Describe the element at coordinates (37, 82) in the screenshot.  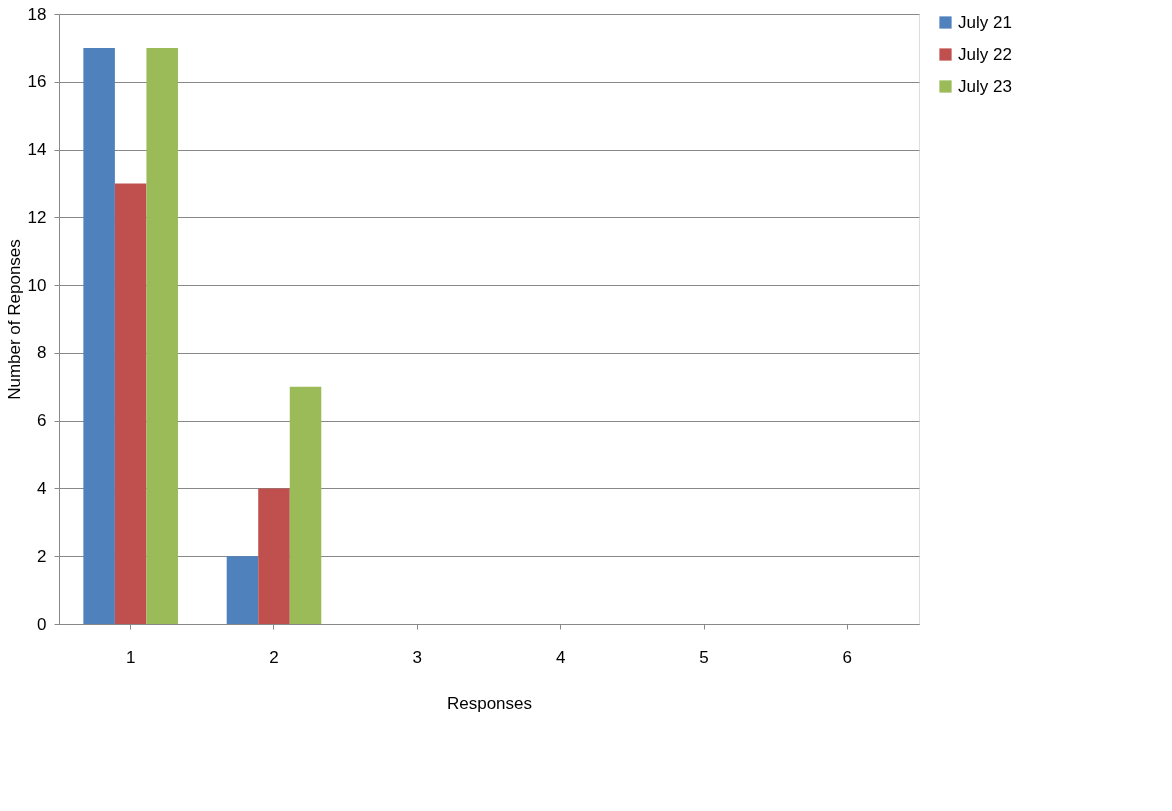
I see `y-tick-label: 16` at that location.